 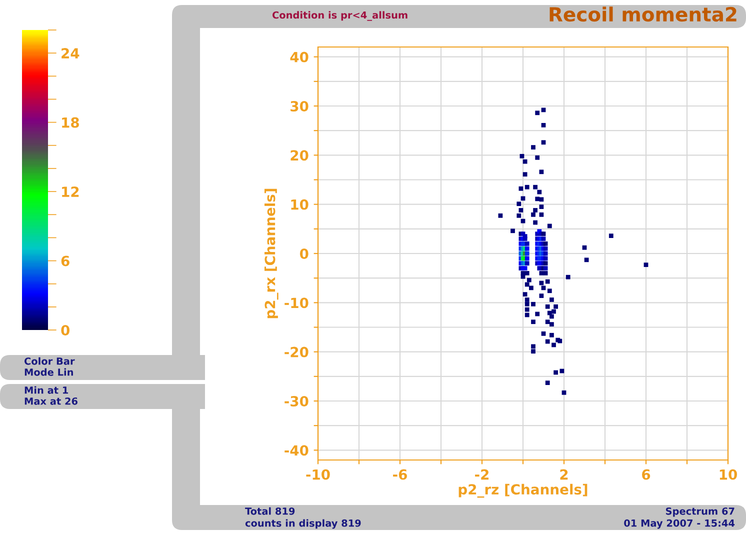 What do you see at coordinates (49, 361) in the screenshot?
I see `text: Color Bar` at bounding box center [49, 361].